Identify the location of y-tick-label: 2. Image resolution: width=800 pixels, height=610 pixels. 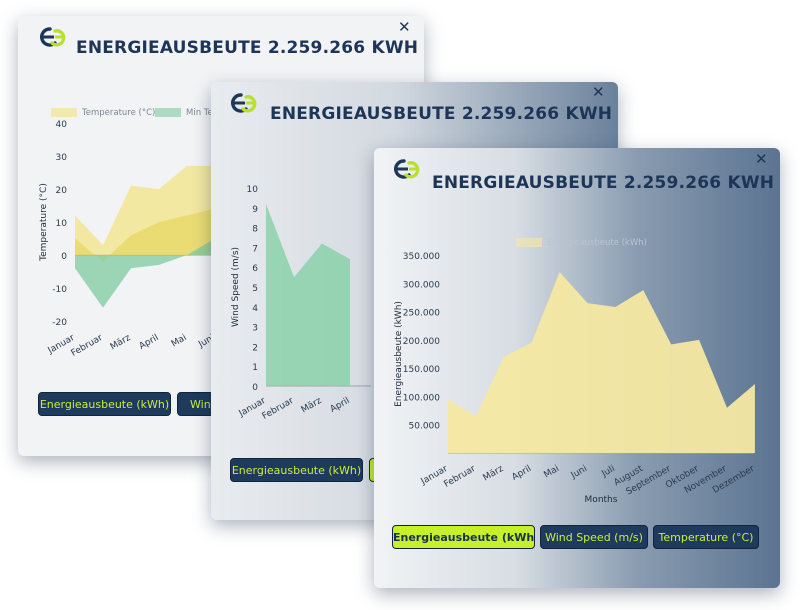
(255, 348).